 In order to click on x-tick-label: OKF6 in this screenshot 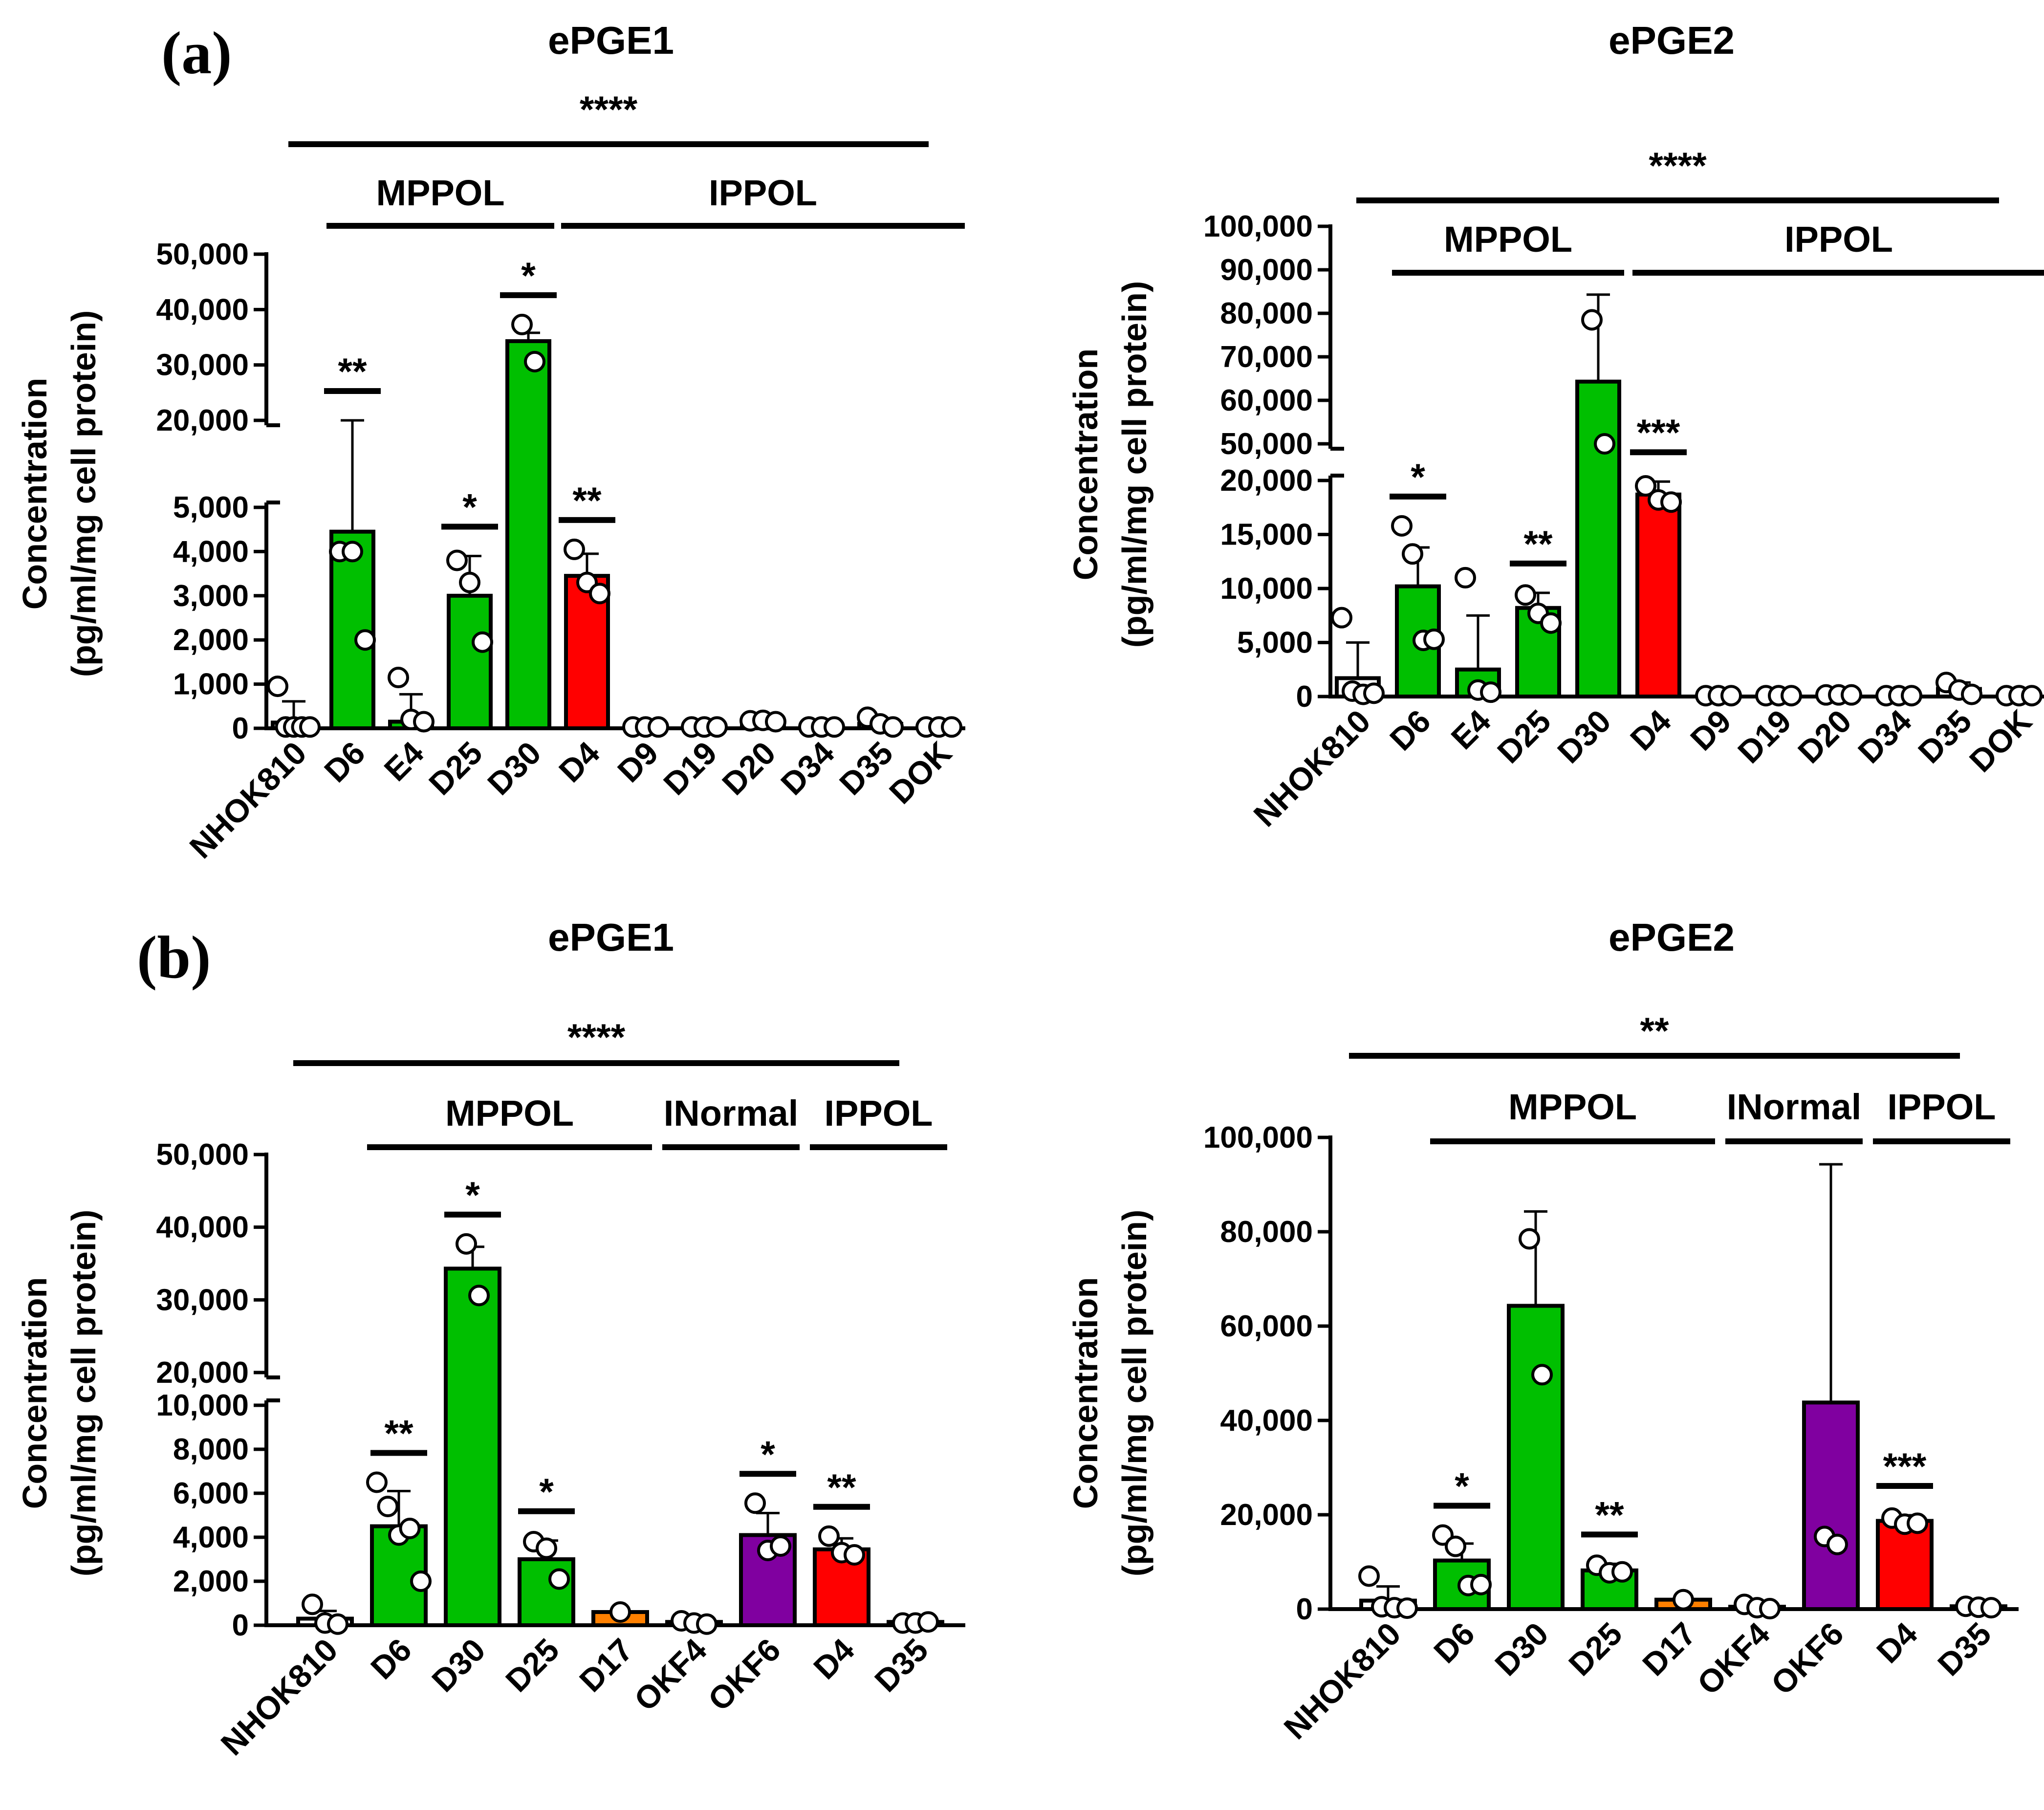, I will do `click(1807, 1658)`.